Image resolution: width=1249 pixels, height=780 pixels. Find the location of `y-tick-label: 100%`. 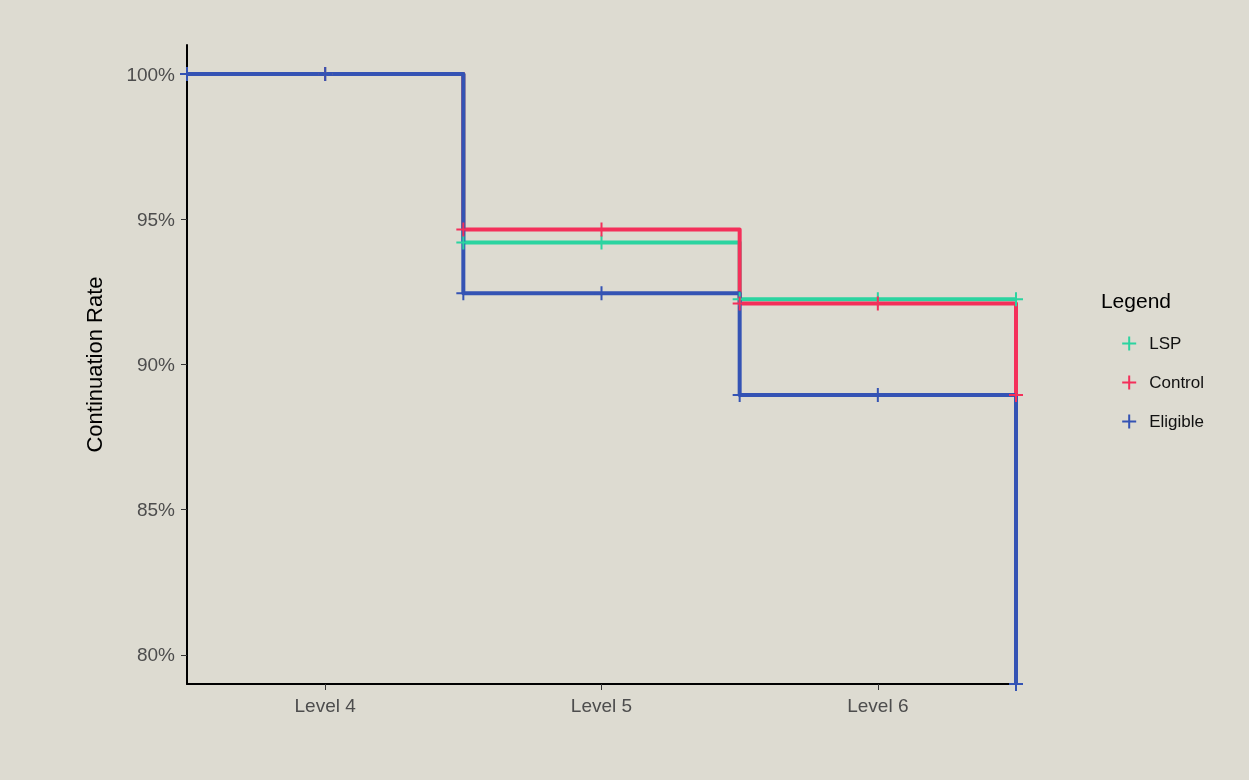

y-tick-label: 100% is located at coordinates (151, 74).